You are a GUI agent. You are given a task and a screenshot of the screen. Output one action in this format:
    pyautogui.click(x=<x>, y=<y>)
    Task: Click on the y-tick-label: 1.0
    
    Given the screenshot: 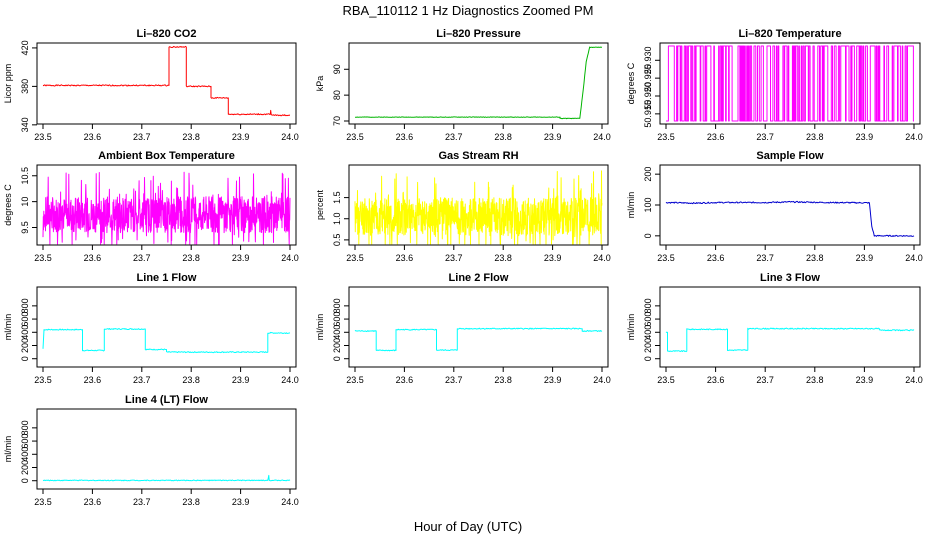 What is the action you would take?
    pyautogui.click(x=337, y=218)
    